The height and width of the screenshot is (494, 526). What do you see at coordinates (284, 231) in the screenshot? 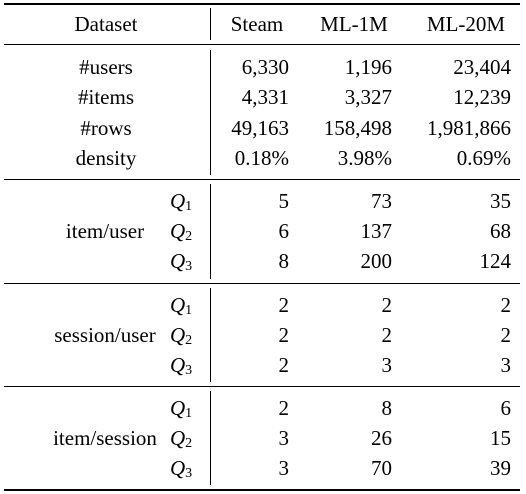
I see `value-steam: 6` at bounding box center [284, 231].